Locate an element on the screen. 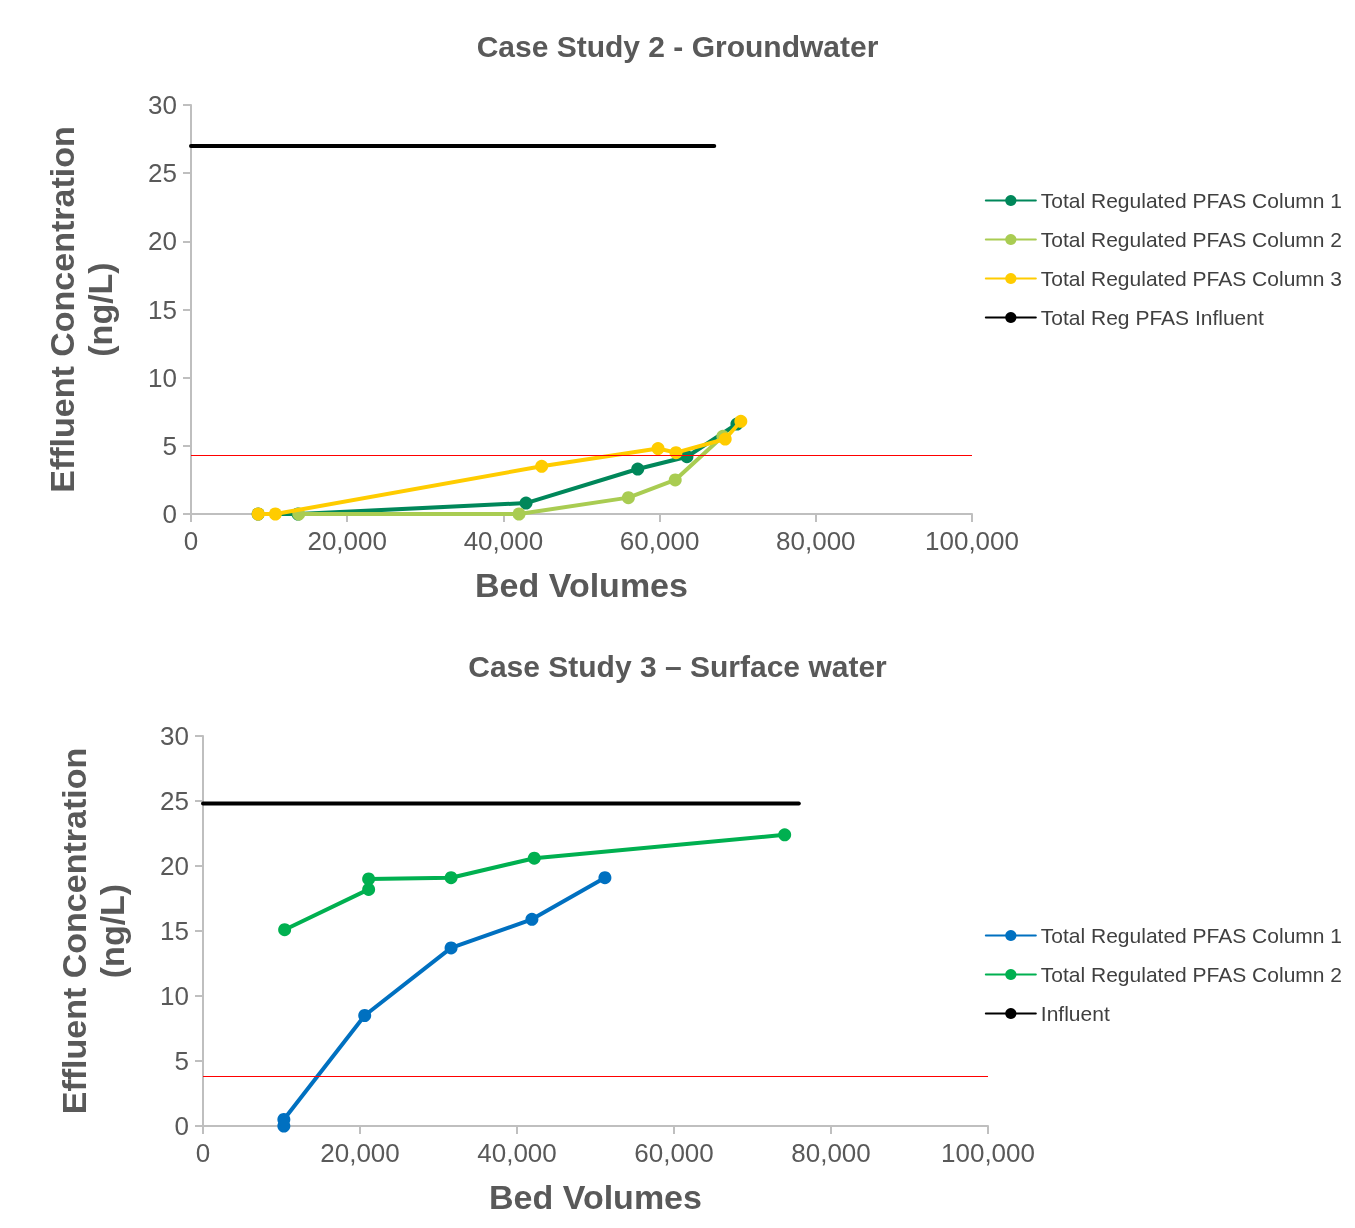  x-tick-label: 0 is located at coordinates (203, 1153).